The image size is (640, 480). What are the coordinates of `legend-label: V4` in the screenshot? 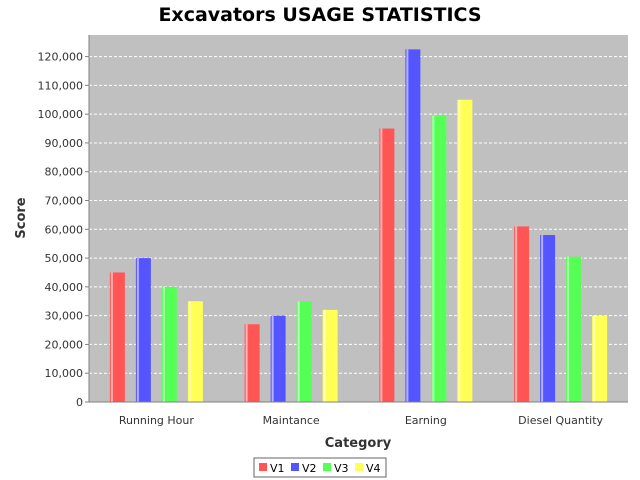 It's located at (373, 468).